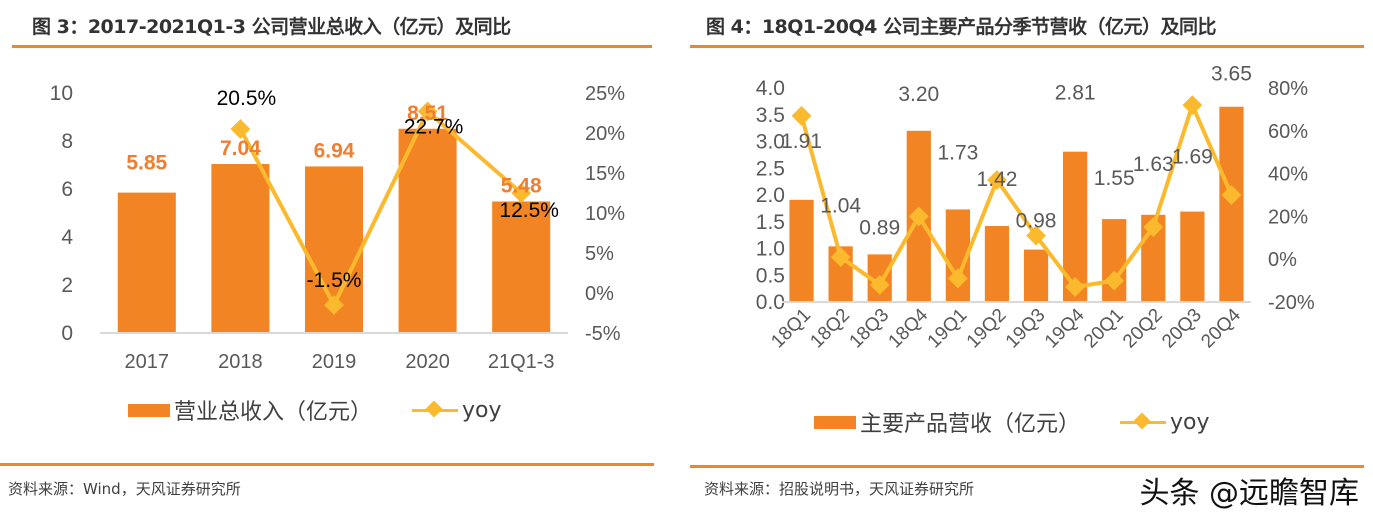 Image resolution: width=1373 pixels, height=520 pixels. Describe the element at coordinates (605, 214) in the screenshot. I see `y-right-tick-label: 10%` at that location.